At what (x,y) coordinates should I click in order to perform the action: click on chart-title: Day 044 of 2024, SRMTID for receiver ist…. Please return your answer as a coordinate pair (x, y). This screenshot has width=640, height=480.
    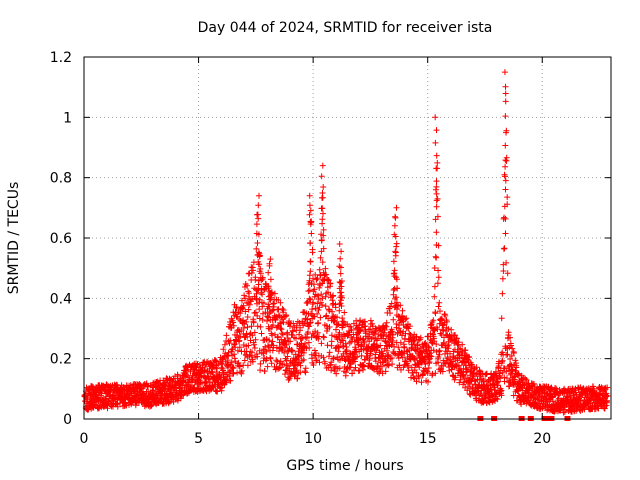
    Looking at the image, I should click on (345, 28).